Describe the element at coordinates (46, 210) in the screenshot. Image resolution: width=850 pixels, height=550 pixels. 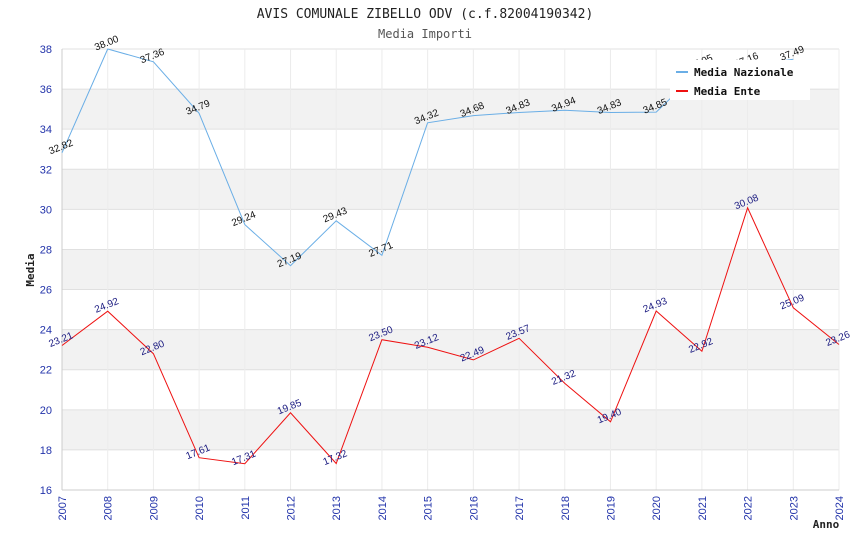
I see `y-tick-label: 30` at that location.